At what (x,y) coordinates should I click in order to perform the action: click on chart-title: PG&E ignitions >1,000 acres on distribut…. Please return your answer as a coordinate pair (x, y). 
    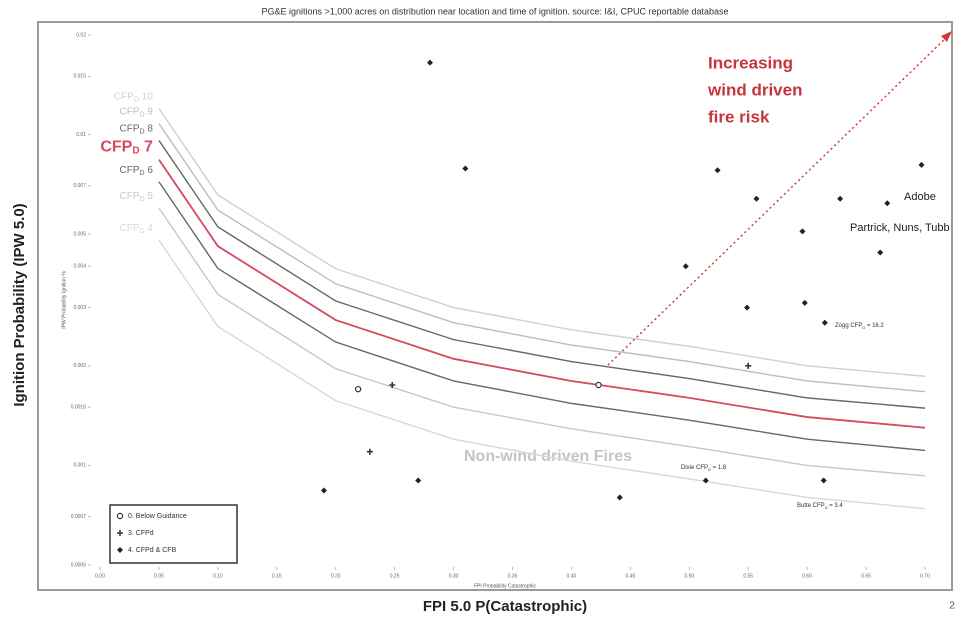
    Looking at the image, I should click on (494, 11).